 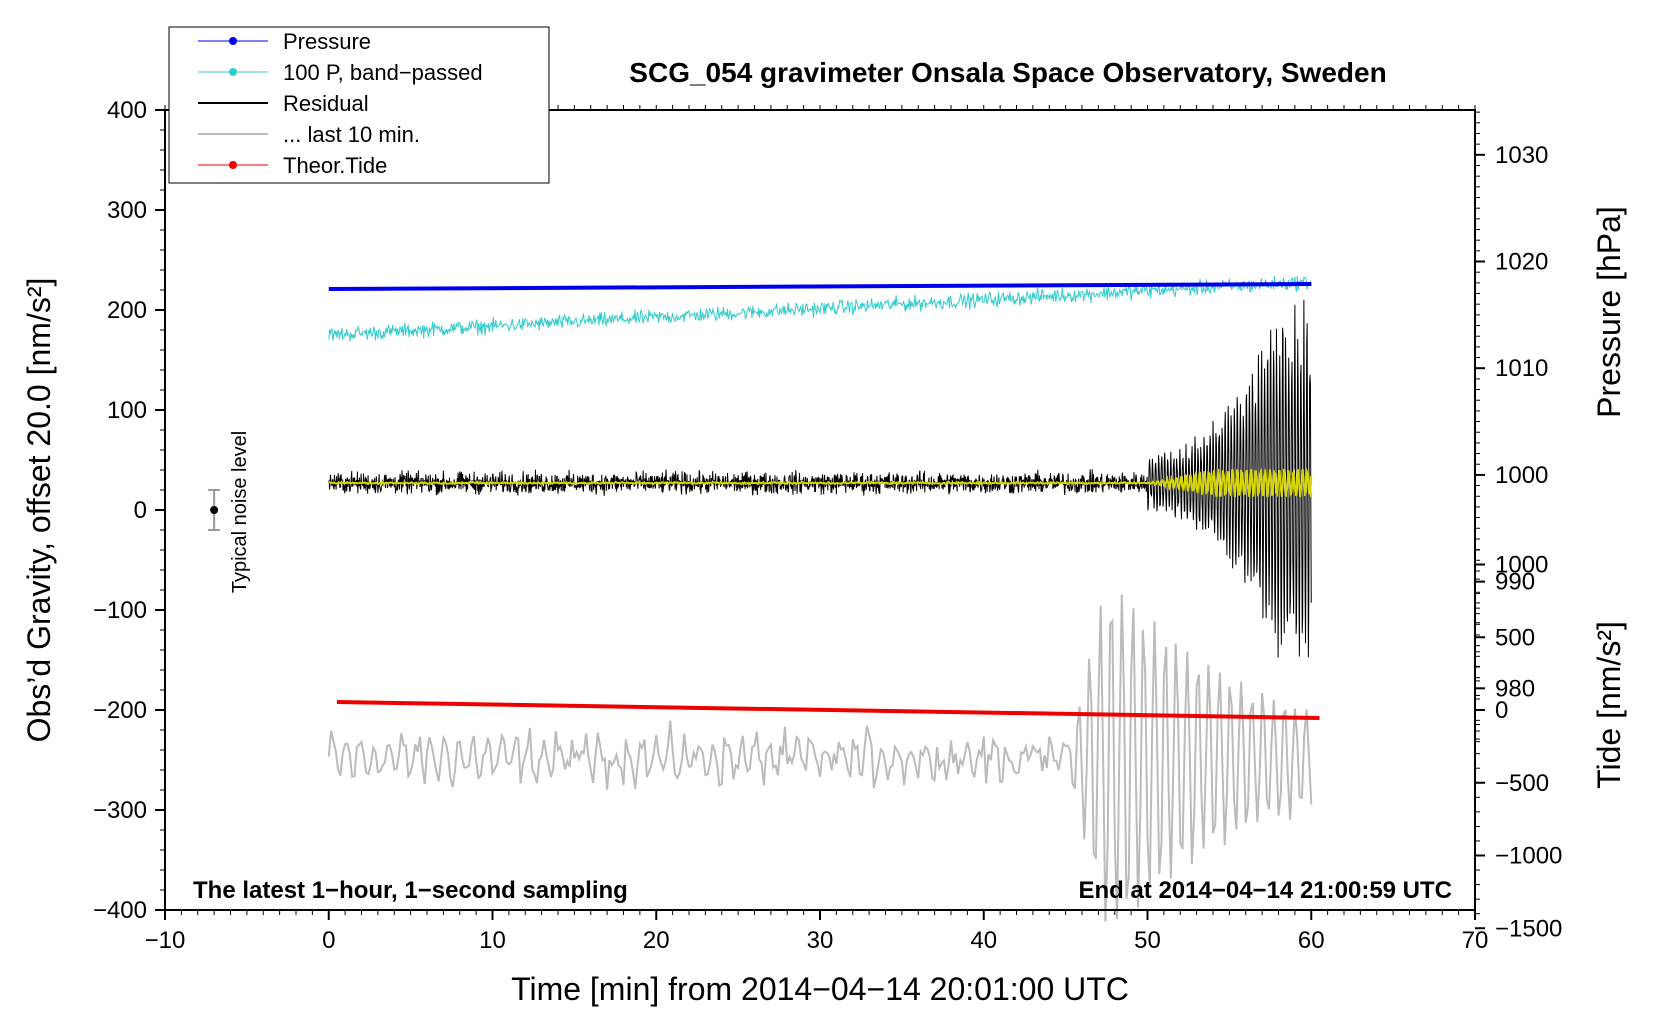 I want to click on x-tick-label: 50, so click(x=1147, y=940).